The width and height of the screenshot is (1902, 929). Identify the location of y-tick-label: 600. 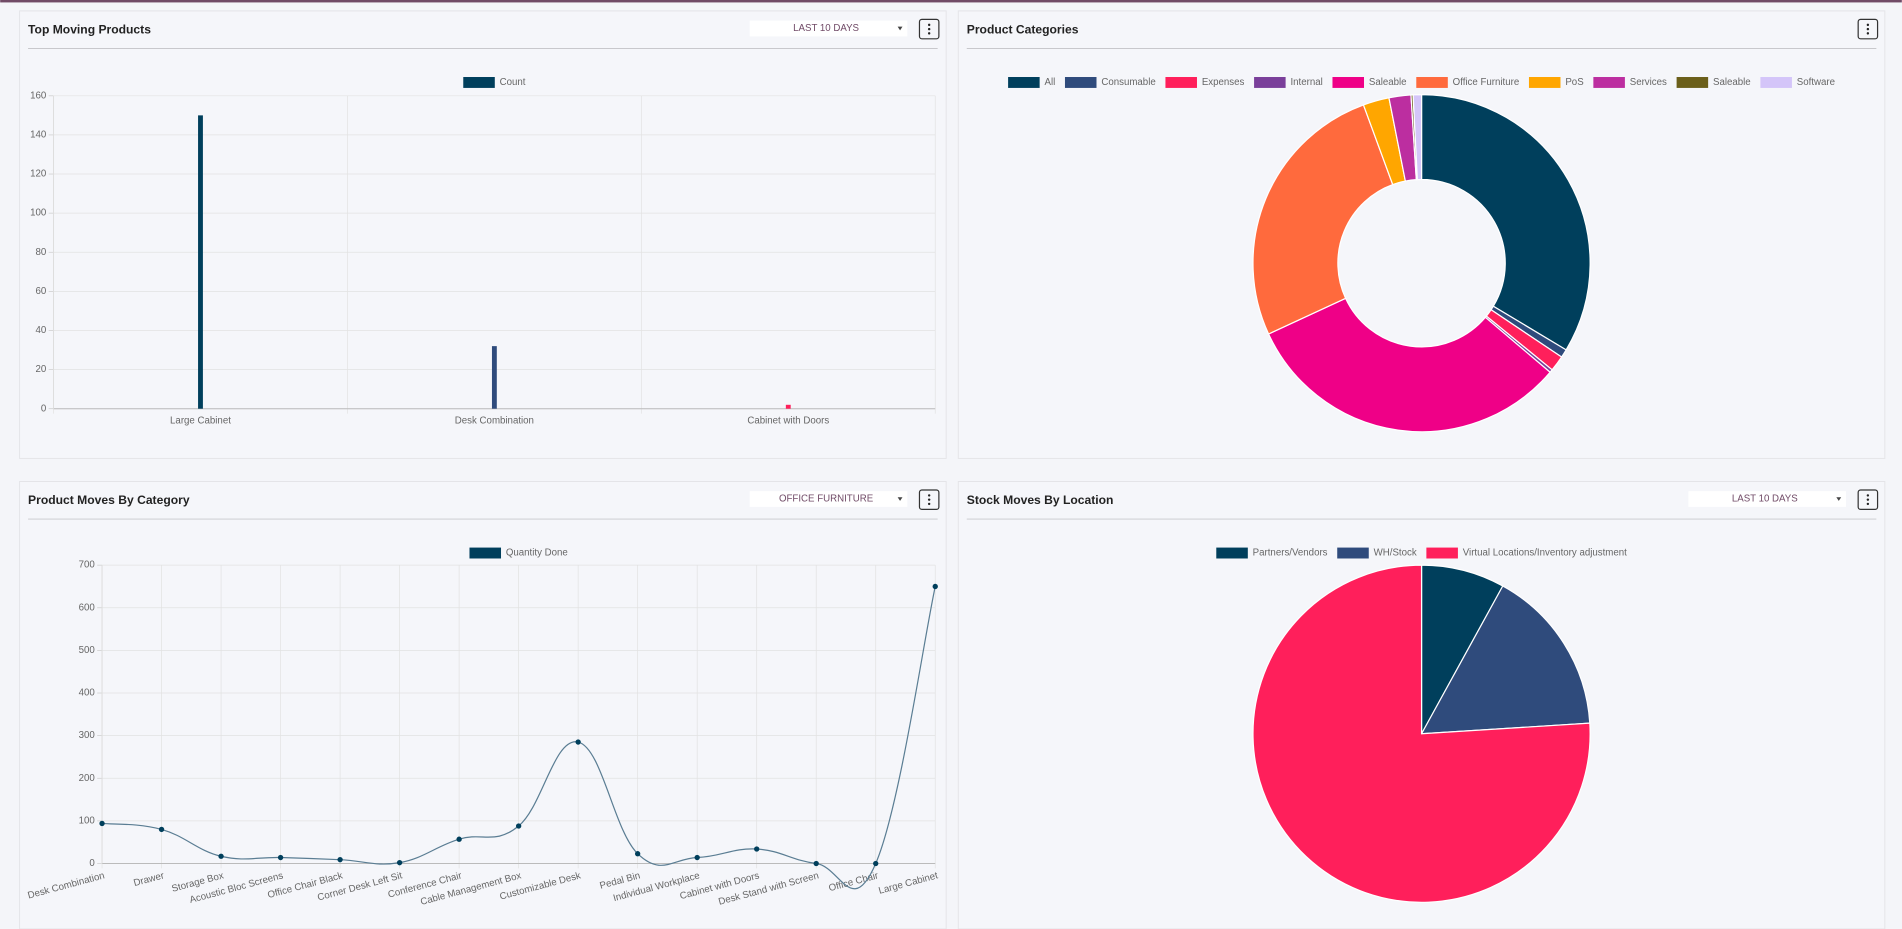
(87, 607).